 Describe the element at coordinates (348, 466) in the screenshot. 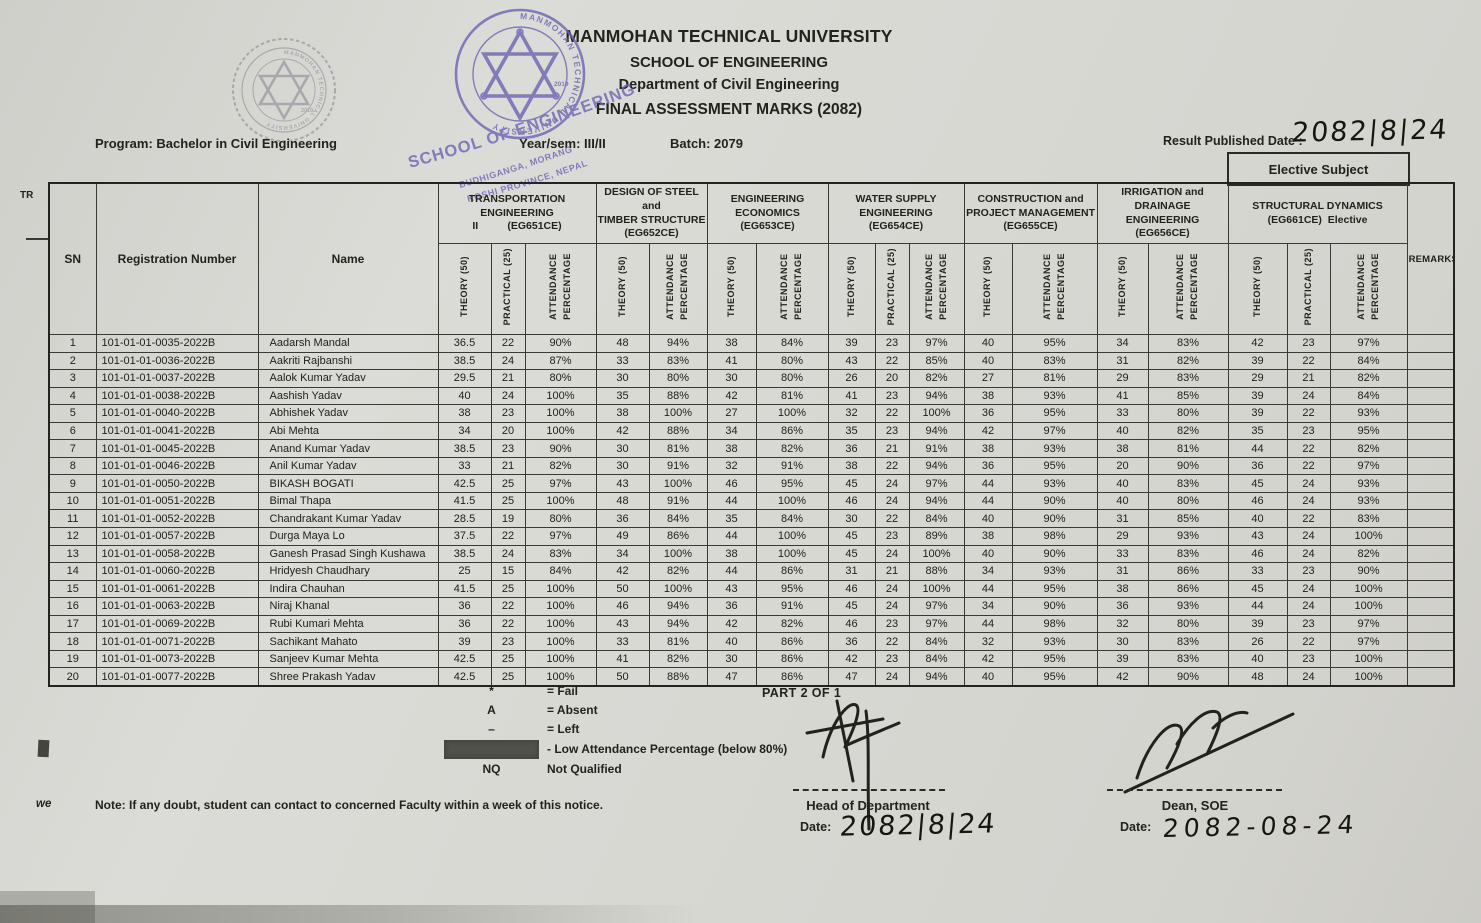

I see `name-cell: Anil Kumar Yadav` at that location.